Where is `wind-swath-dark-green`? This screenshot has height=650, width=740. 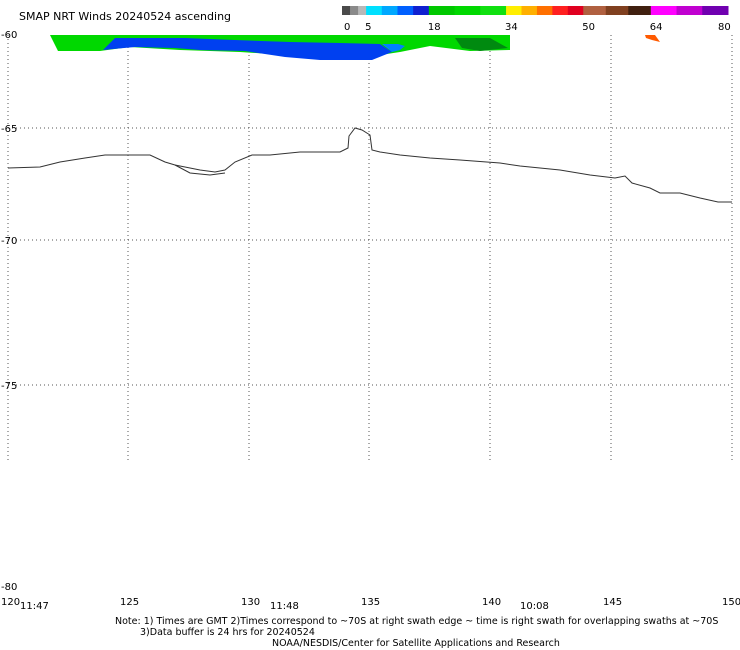 wind-swath-dark-green is located at coordinates (481, 44).